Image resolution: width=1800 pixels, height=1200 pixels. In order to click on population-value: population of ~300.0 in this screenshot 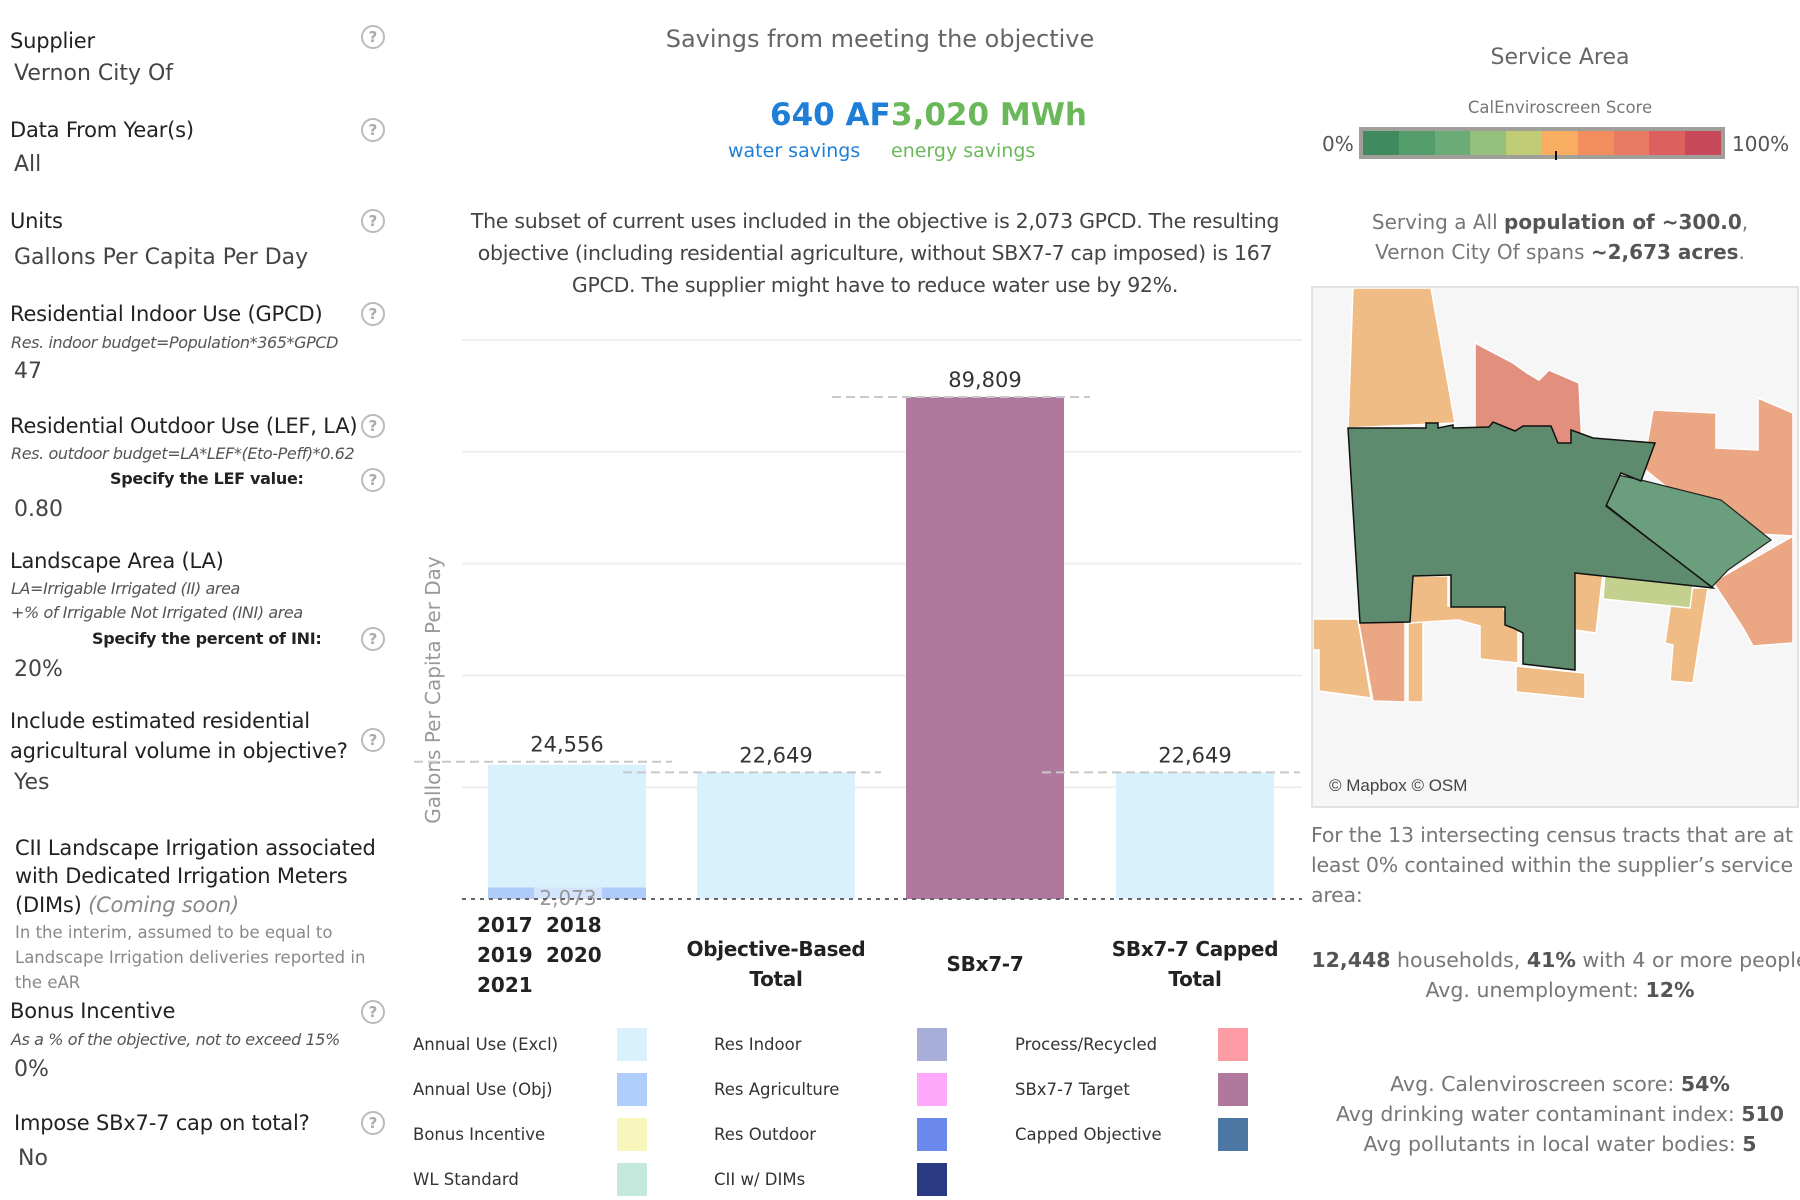, I will do `click(1623, 222)`.